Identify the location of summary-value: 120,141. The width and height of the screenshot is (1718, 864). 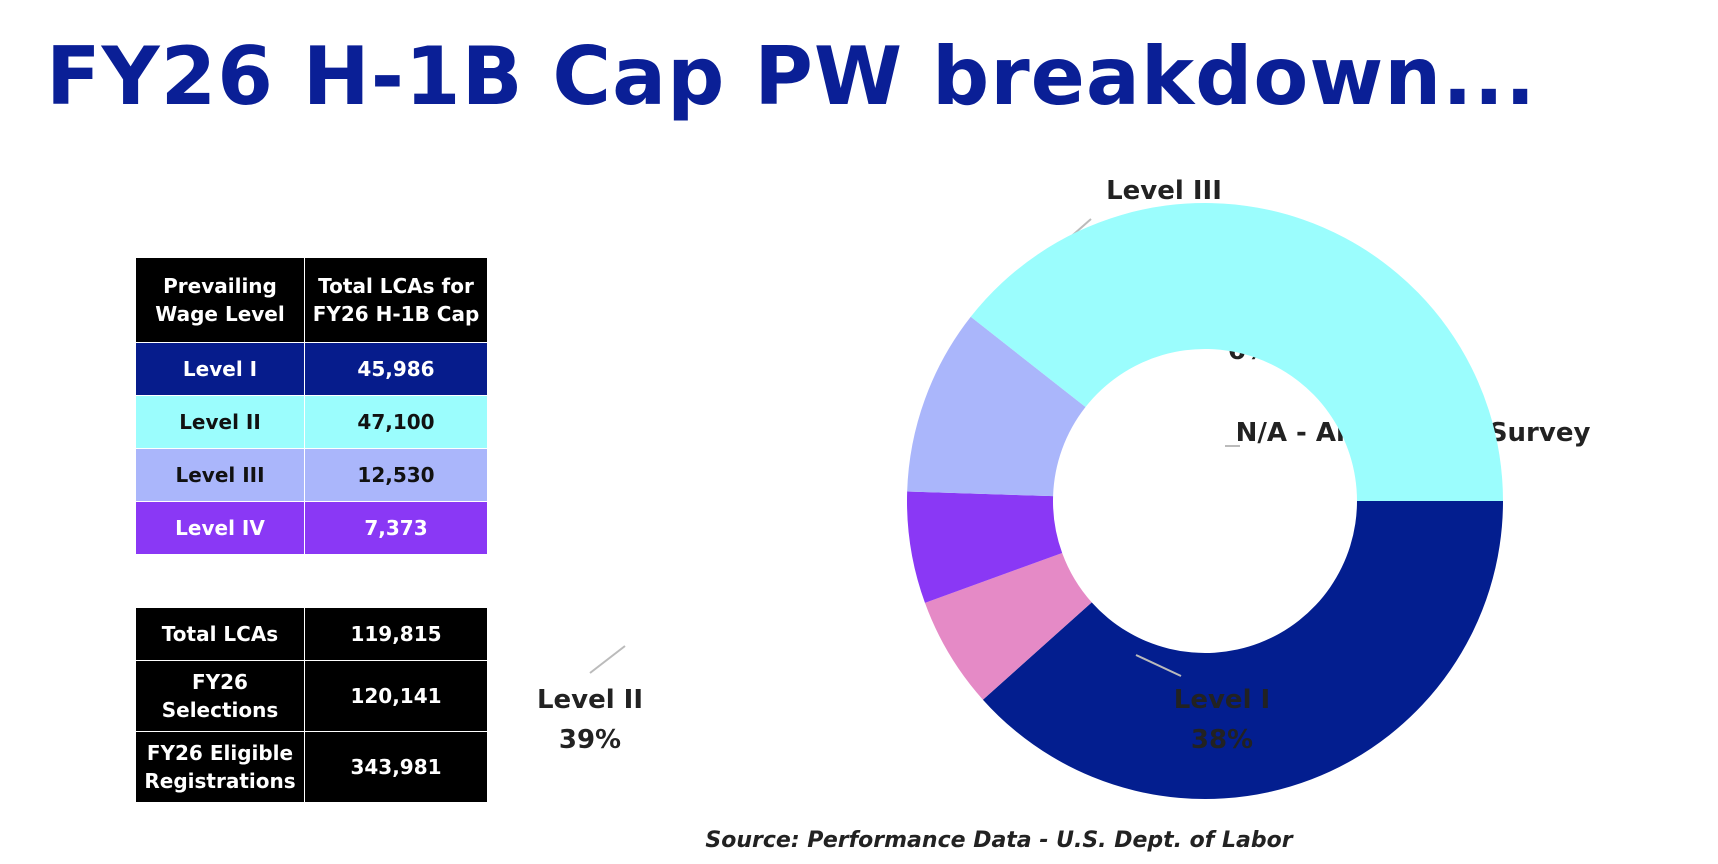
(396, 696).